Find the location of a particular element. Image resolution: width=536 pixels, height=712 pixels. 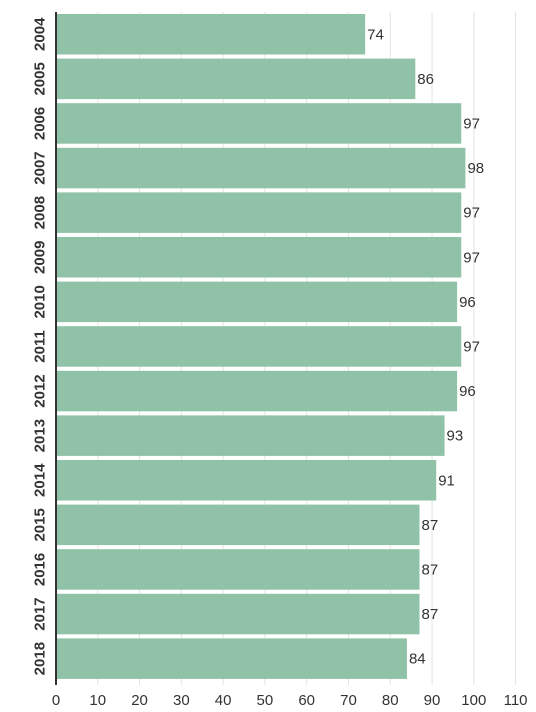

category-label-2016: 2016 is located at coordinates (40, 569).